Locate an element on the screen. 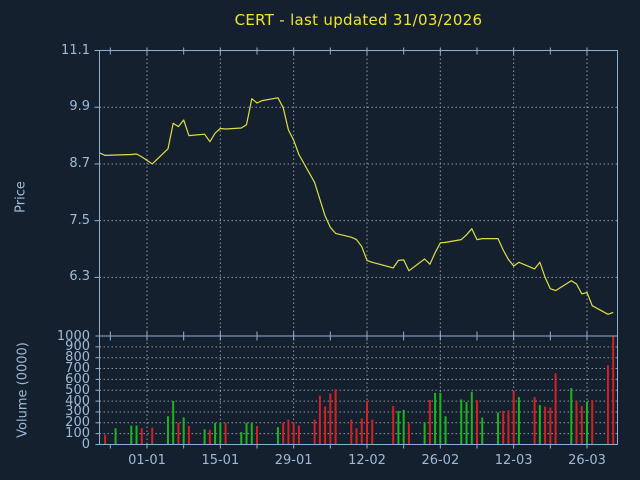  x-tick-label: 01-01 is located at coordinates (147, 460).